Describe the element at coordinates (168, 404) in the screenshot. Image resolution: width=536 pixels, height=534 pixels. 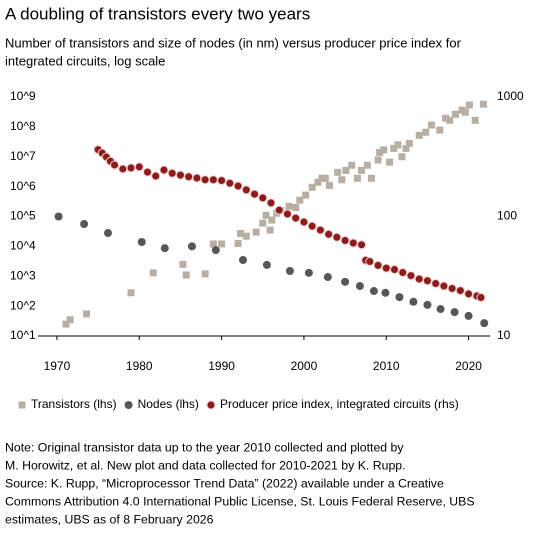
I see `legend-label: Nodes (lhs)` at that location.